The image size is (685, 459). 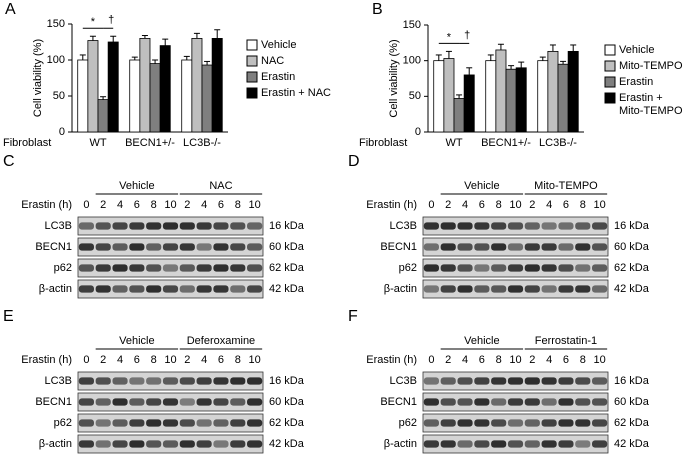 I want to click on protein-label: BECN1, so click(x=53, y=402).